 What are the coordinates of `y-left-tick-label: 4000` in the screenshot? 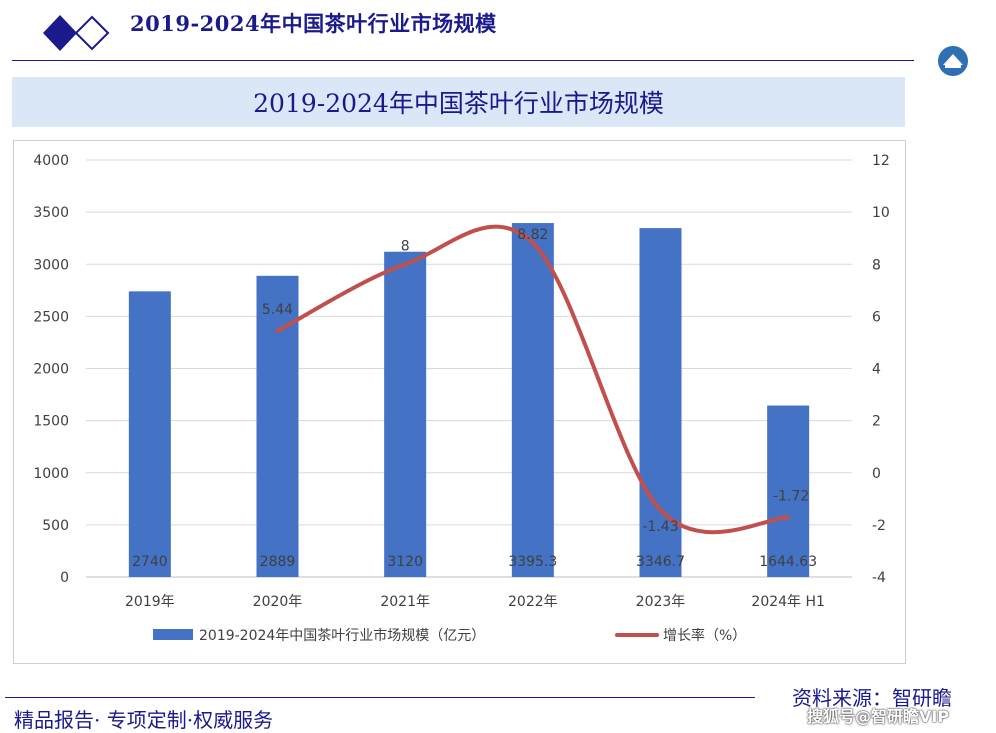 It's located at (51, 161).